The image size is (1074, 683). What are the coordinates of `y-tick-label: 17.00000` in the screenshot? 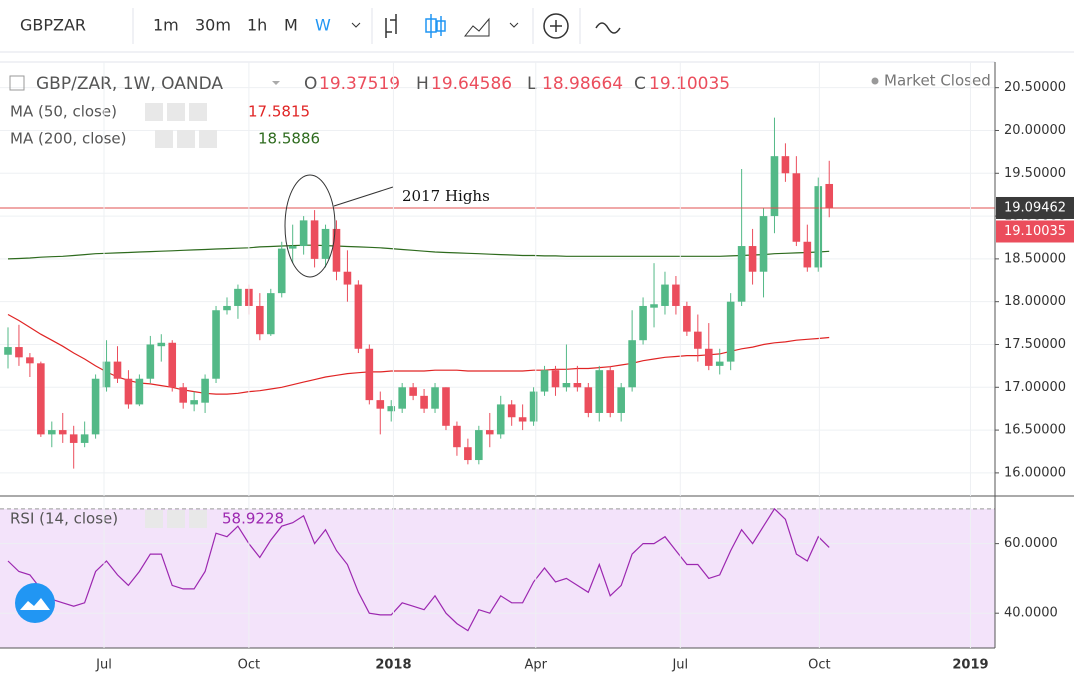 It's located at (1035, 387).